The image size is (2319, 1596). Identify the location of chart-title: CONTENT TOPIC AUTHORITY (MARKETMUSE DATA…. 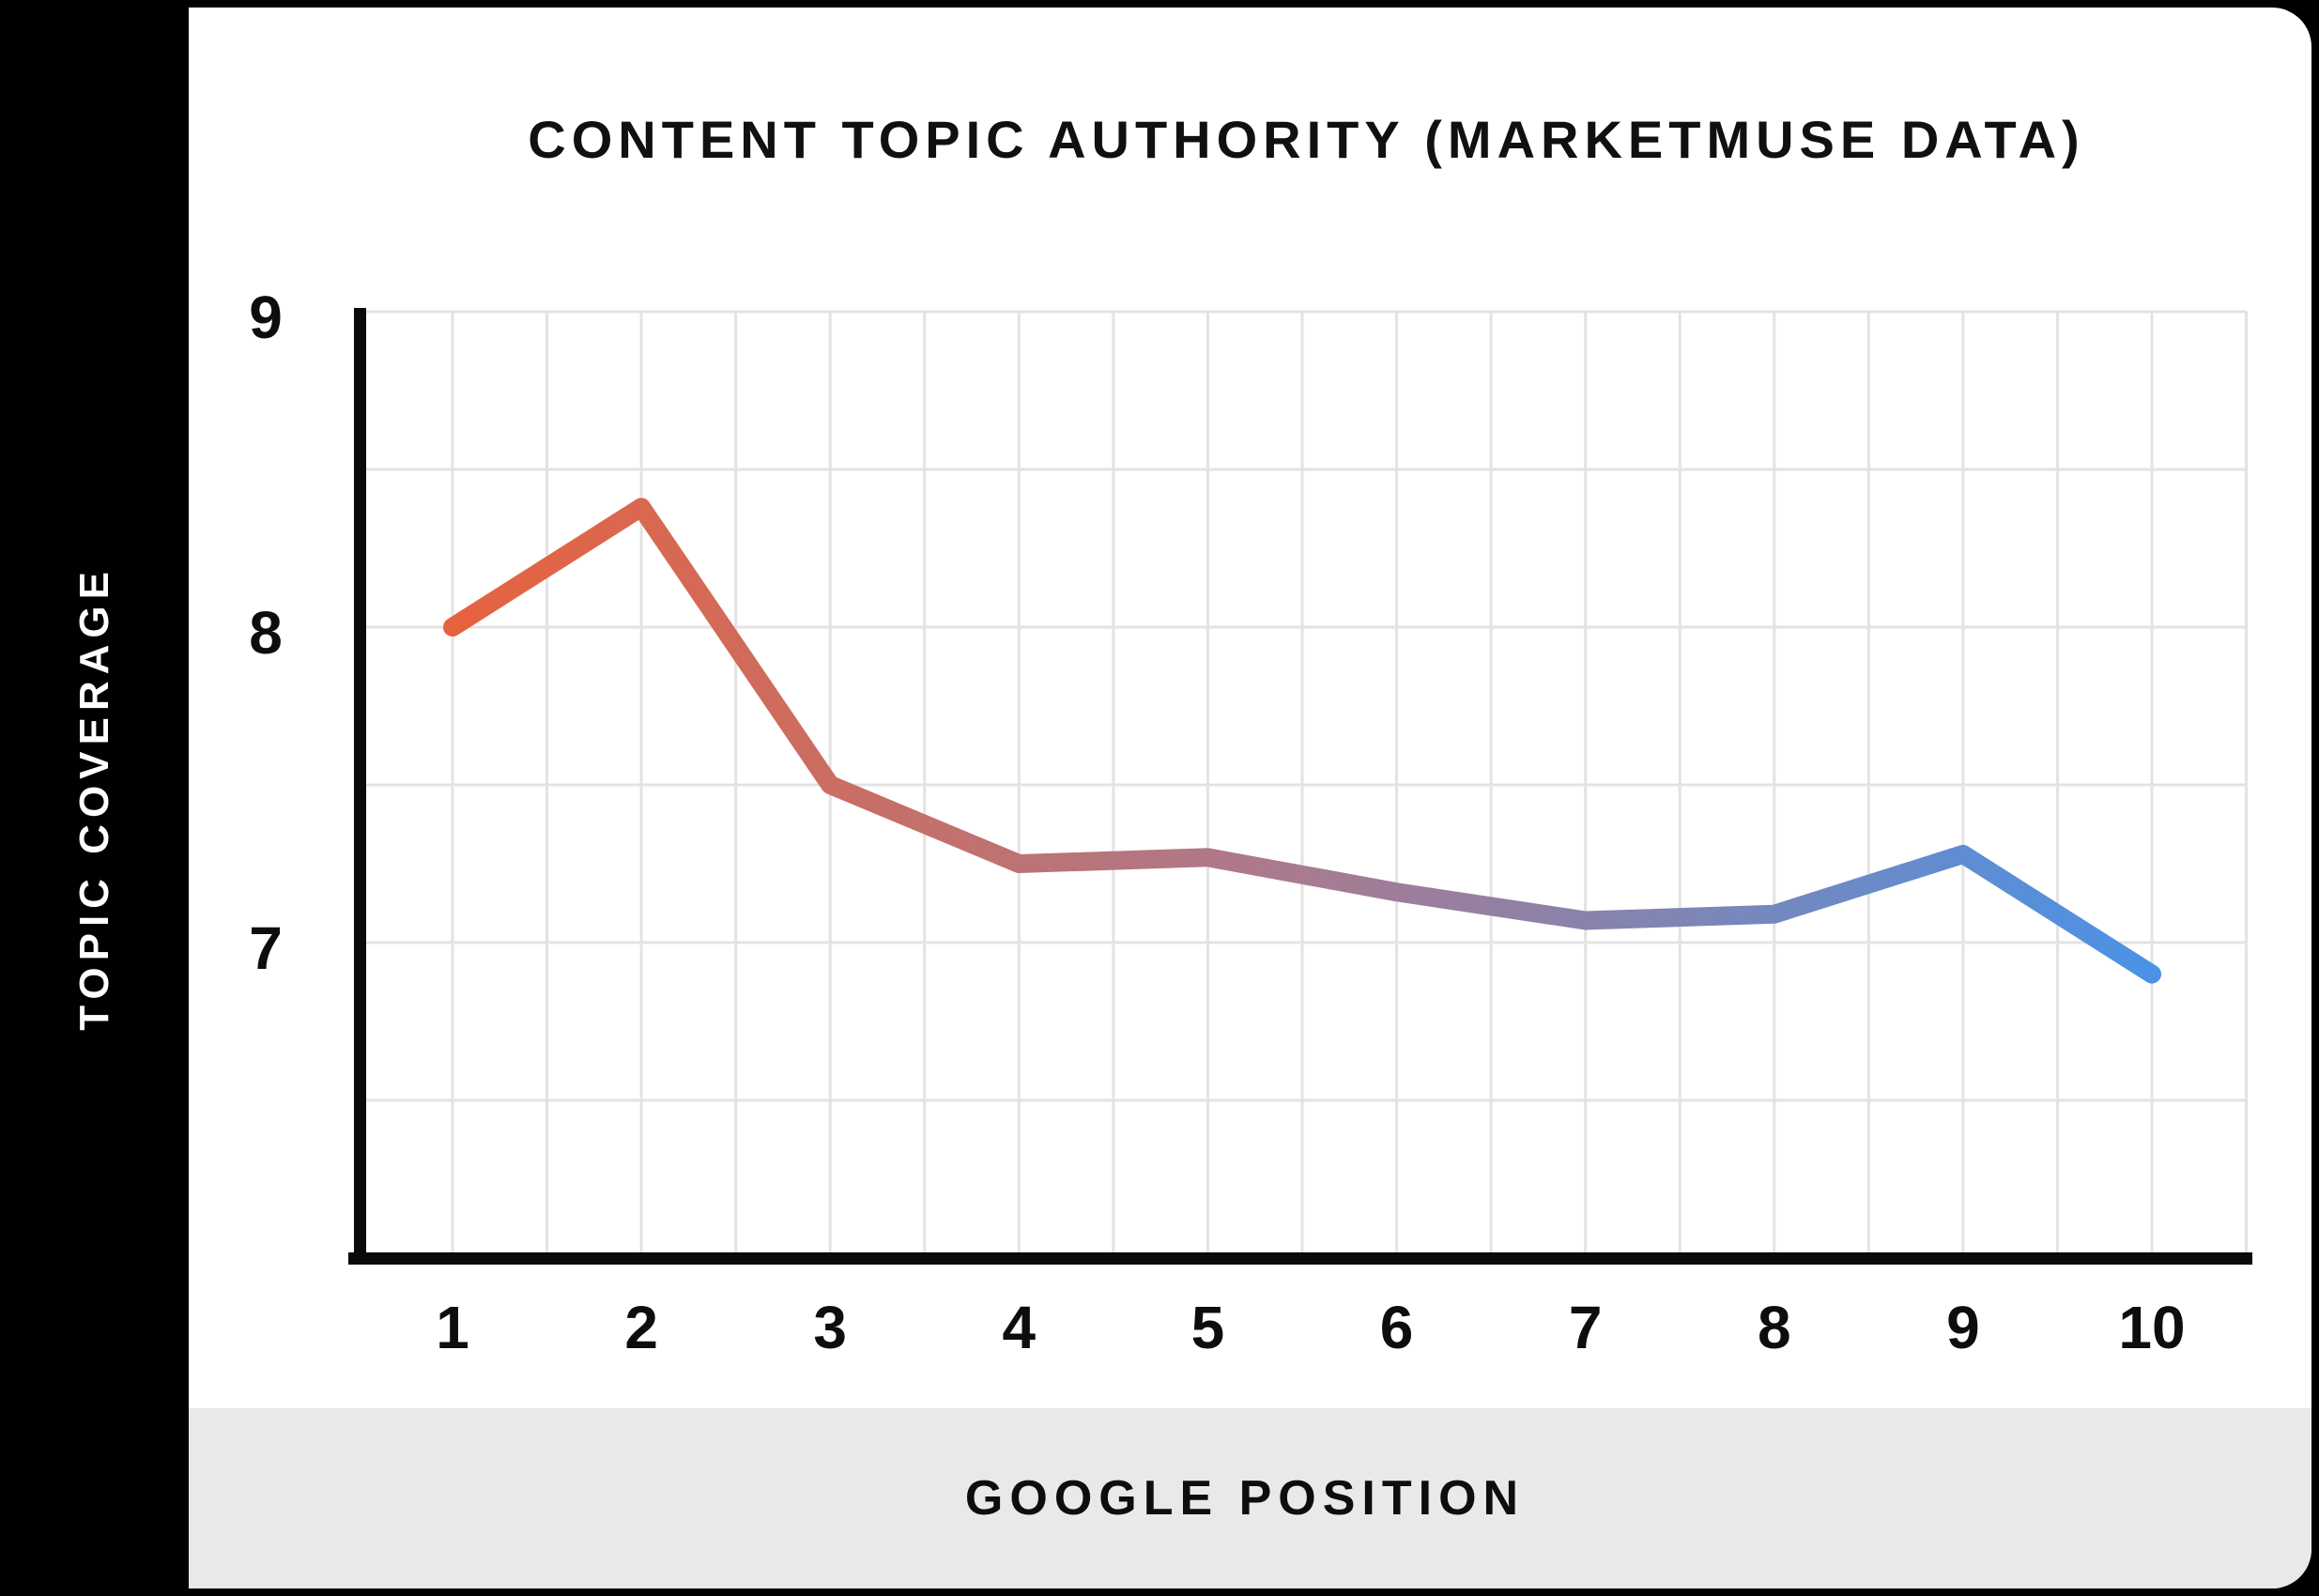
(1306, 140).